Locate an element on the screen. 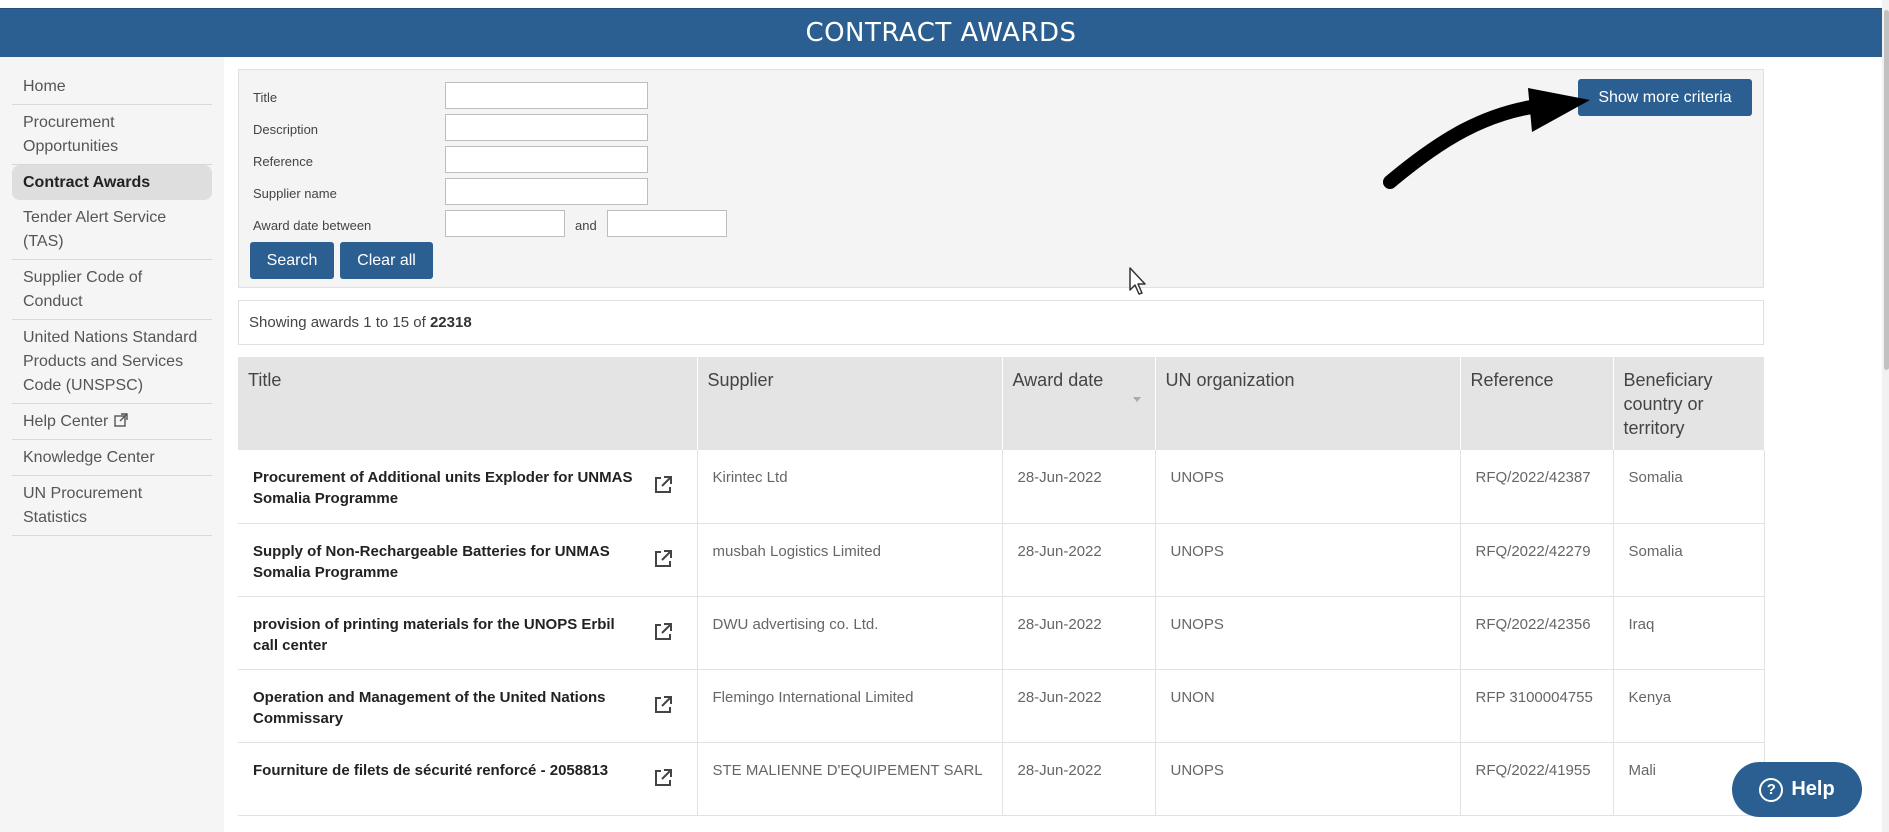 The image size is (1889, 832). sidebar-item-supplier-code-of-conduct: Supplier Code of Conduct is located at coordinates (112, 290).